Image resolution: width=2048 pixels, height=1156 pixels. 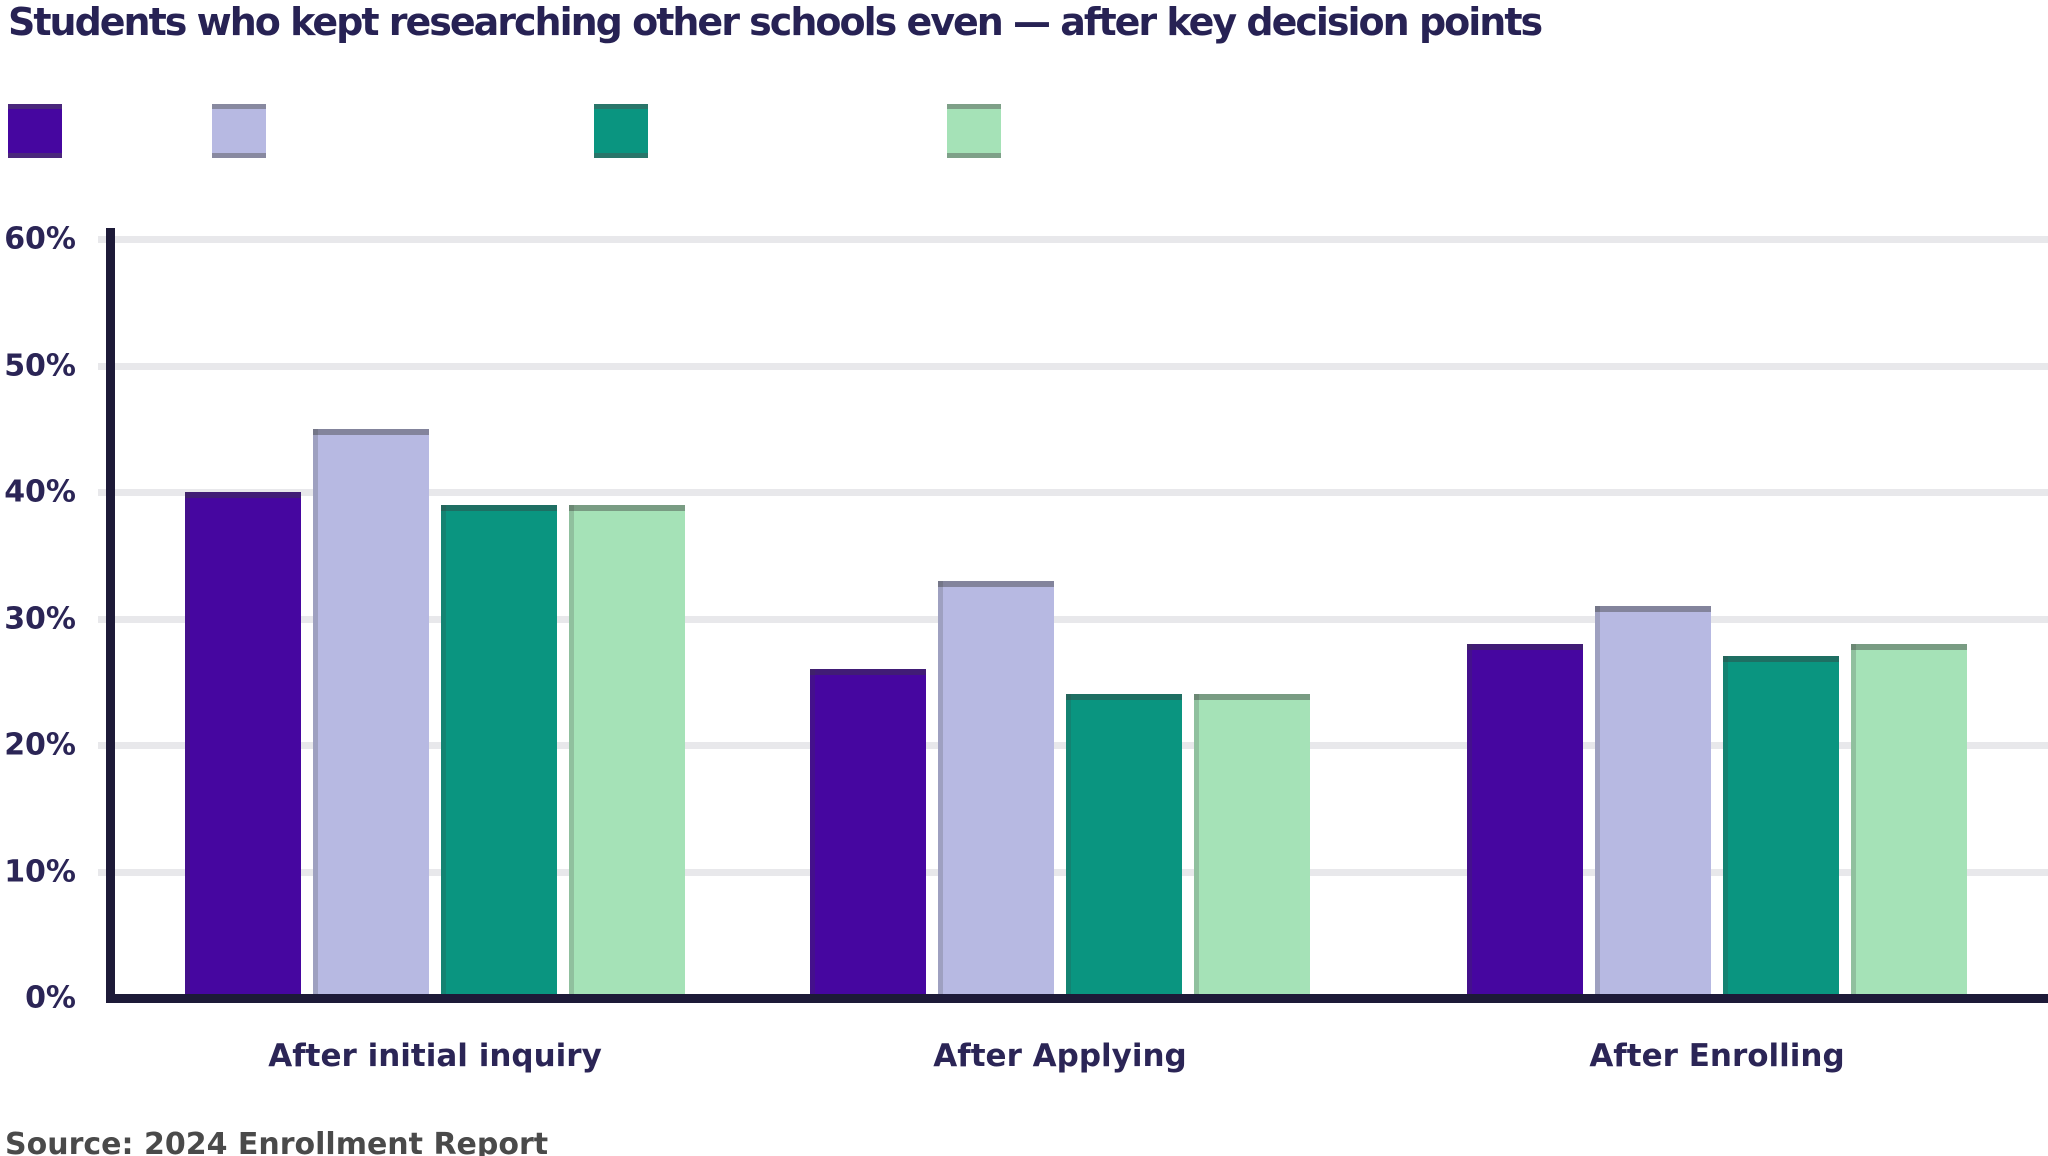 What do you see at coordinates (40, 745) in the screenshot?
I see `y-axis-tick-label: 20%` at bounding box center [40, 745].